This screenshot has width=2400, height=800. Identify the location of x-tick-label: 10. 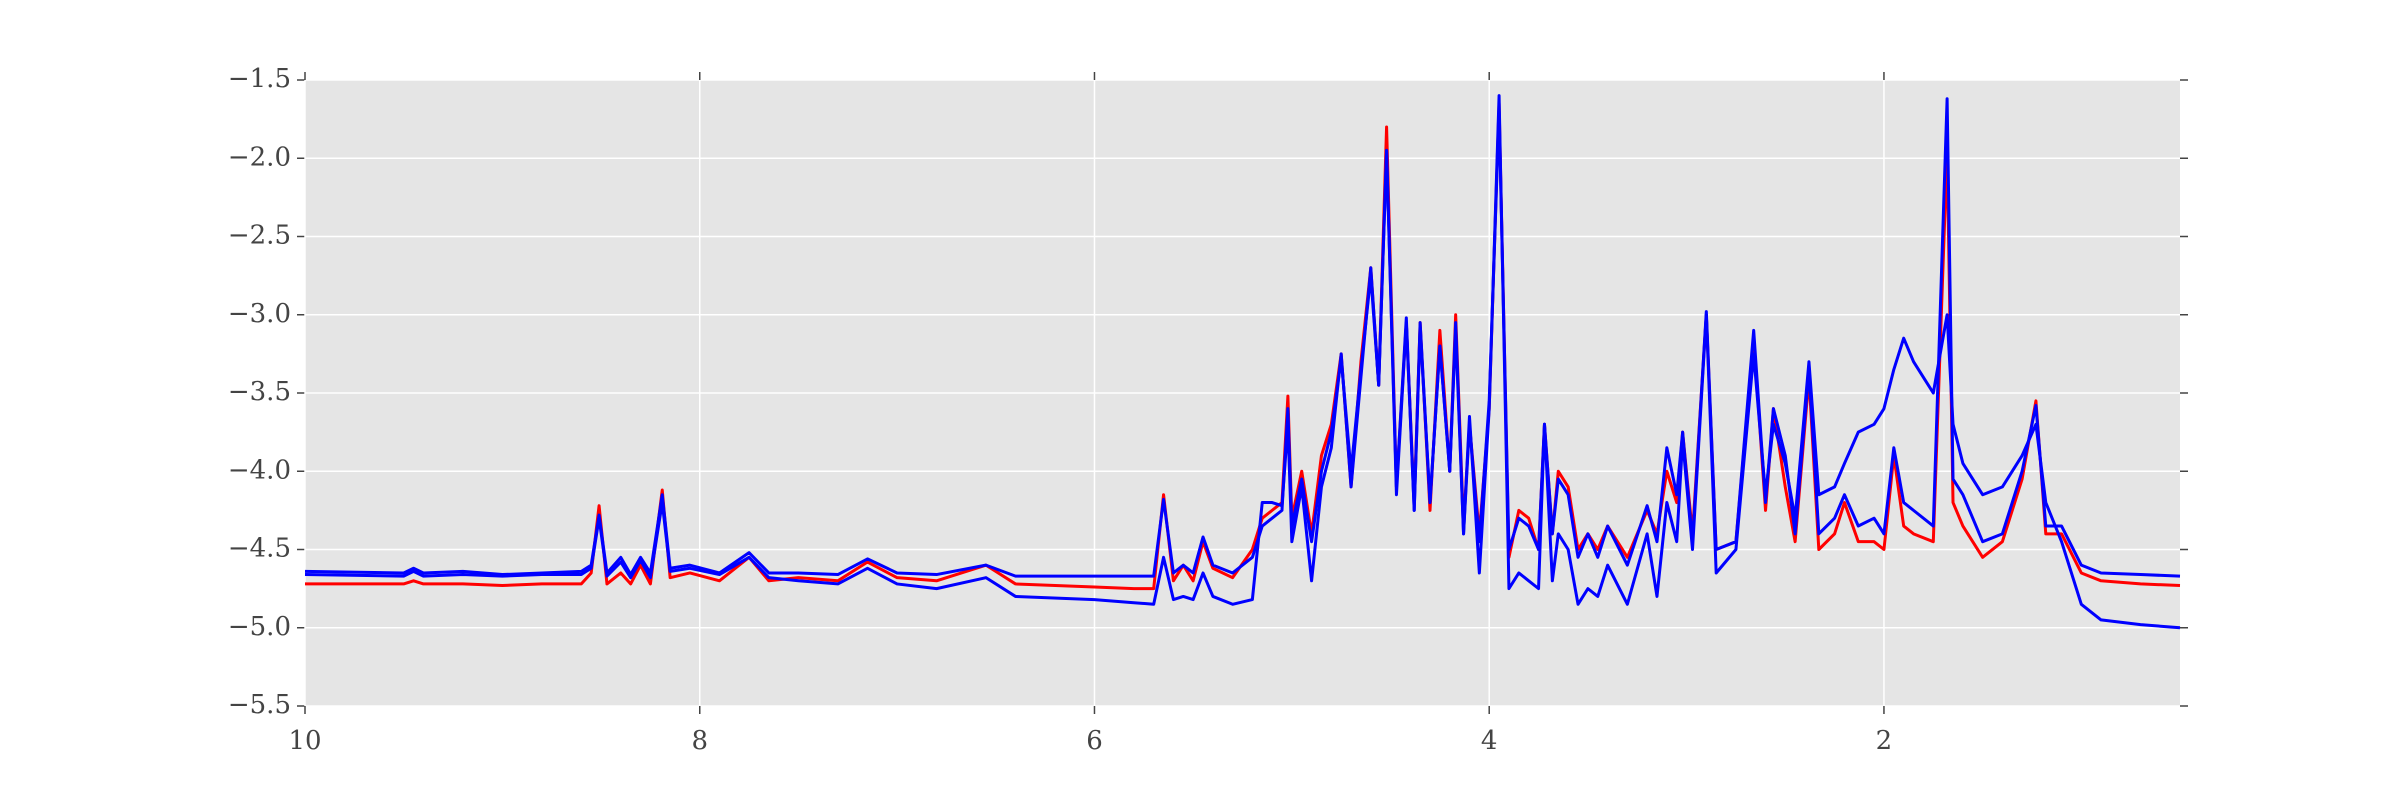
(304, 741).